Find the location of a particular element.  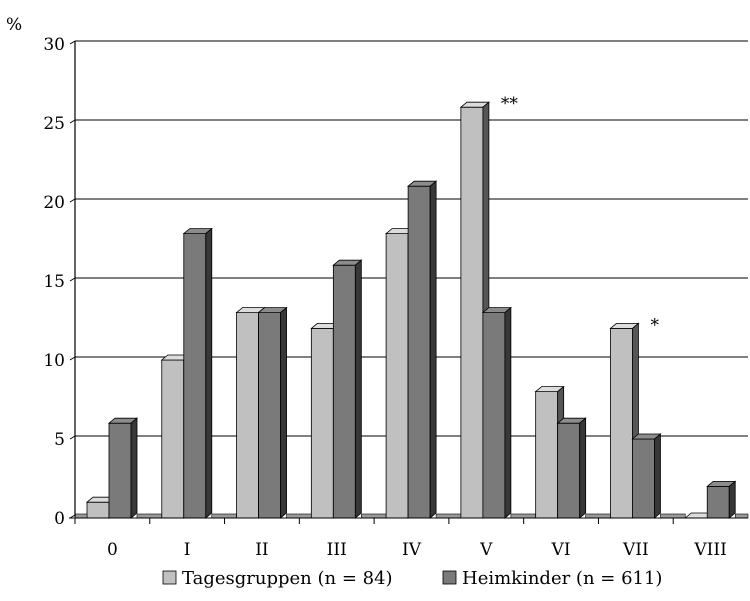

x-tick-label: 0 is located at coordinates (112, 550).